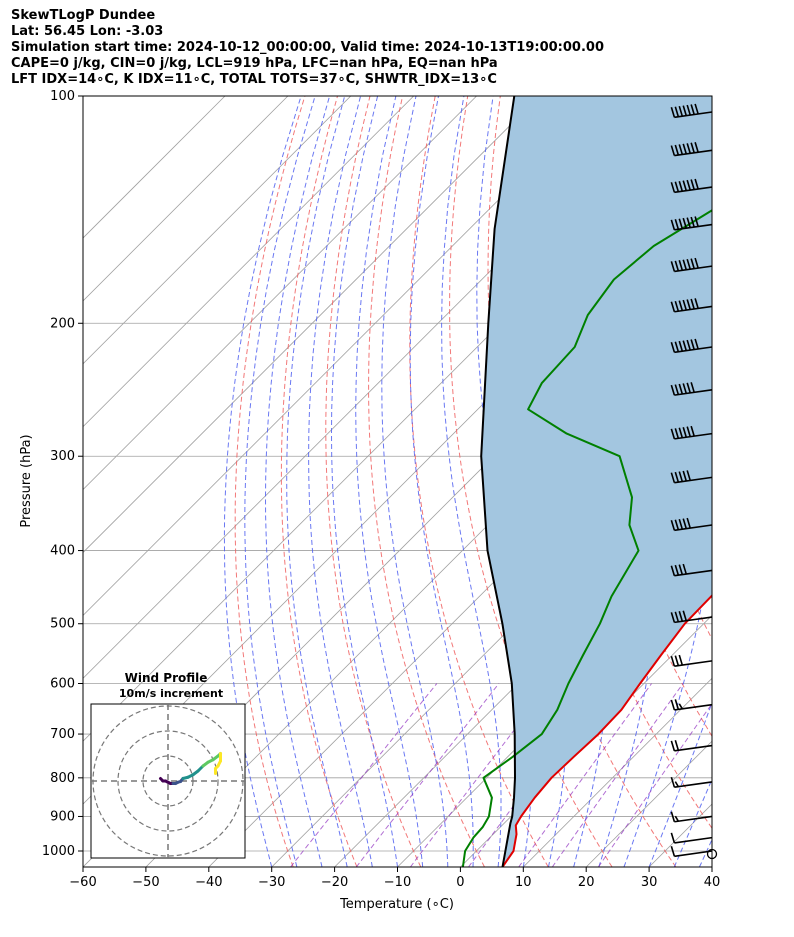 The image size is (794, 937). Describe the element at coordinates (62, 734) in the screenshot. I see `y-tick-label: 700` at that location.